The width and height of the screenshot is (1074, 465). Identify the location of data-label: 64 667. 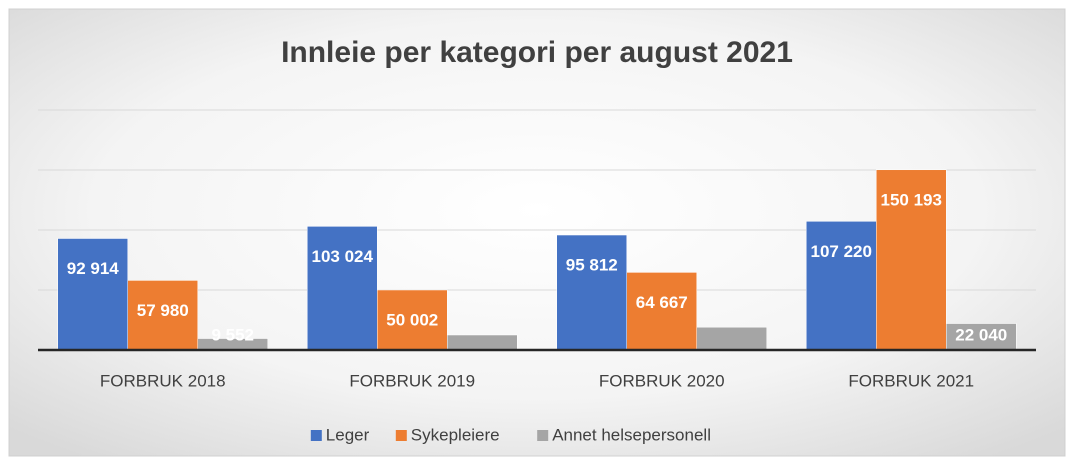
(662, 302).